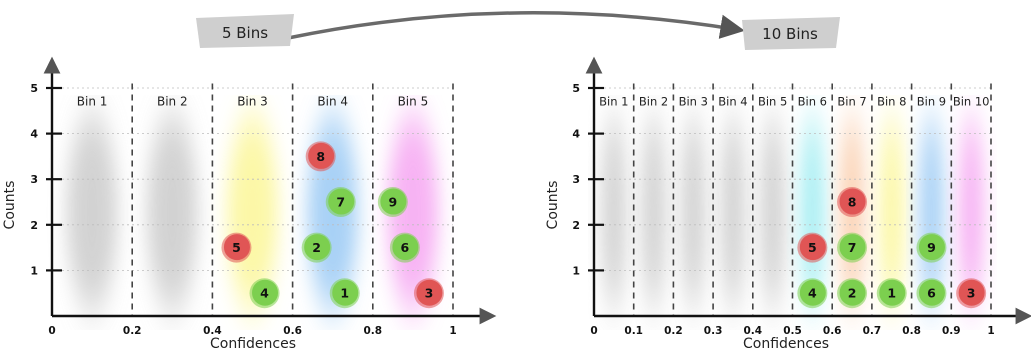 This screenshot has width=1031, height=352. What do you see at coordinates (792, 331) in the screenshot?
I see `x-tick-label: 0.5` at bounding box center [792, 331].